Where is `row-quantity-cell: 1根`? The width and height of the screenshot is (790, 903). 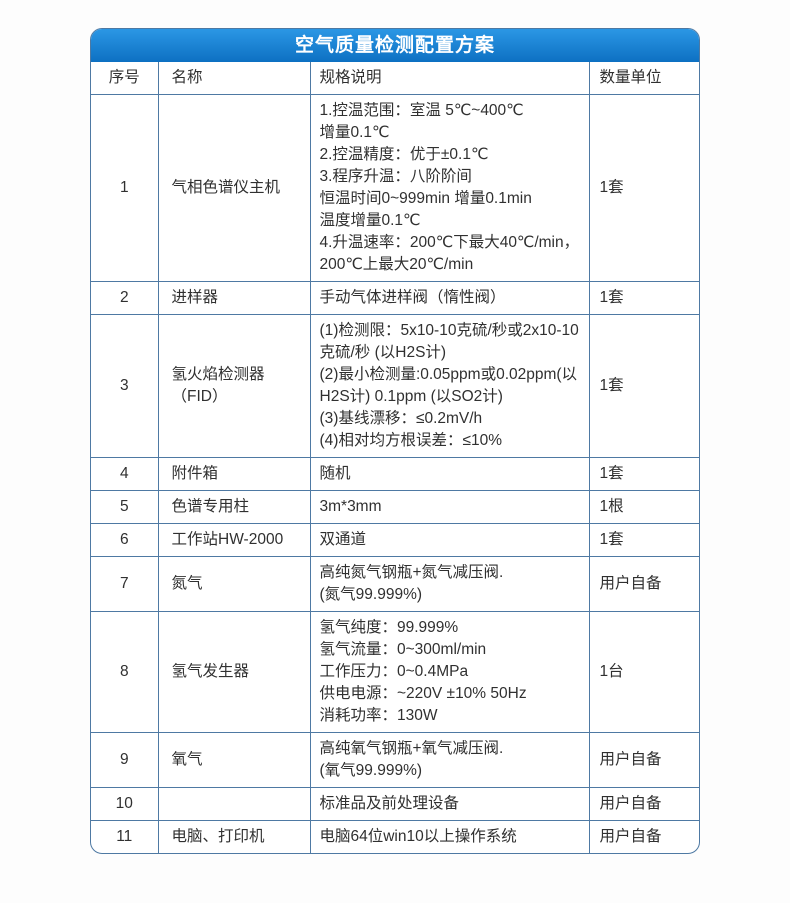
row-quantity-cell: 1根 is located at coordinates (644, 507).